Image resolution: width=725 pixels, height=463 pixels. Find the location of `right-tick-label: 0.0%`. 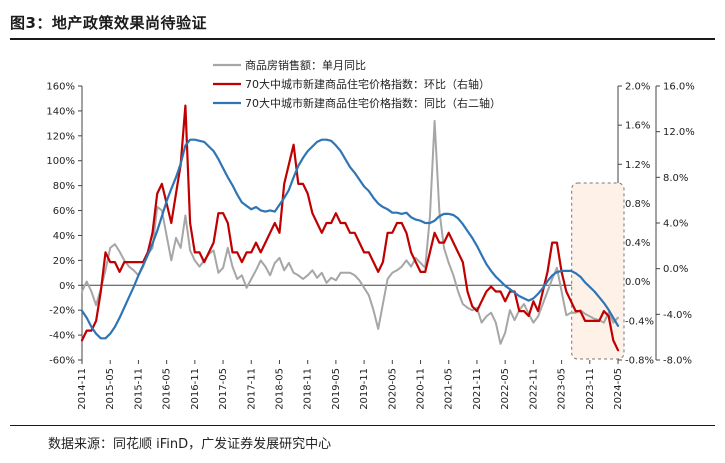

right-tick-label: 0.0% is located at coordinates (637, 282).